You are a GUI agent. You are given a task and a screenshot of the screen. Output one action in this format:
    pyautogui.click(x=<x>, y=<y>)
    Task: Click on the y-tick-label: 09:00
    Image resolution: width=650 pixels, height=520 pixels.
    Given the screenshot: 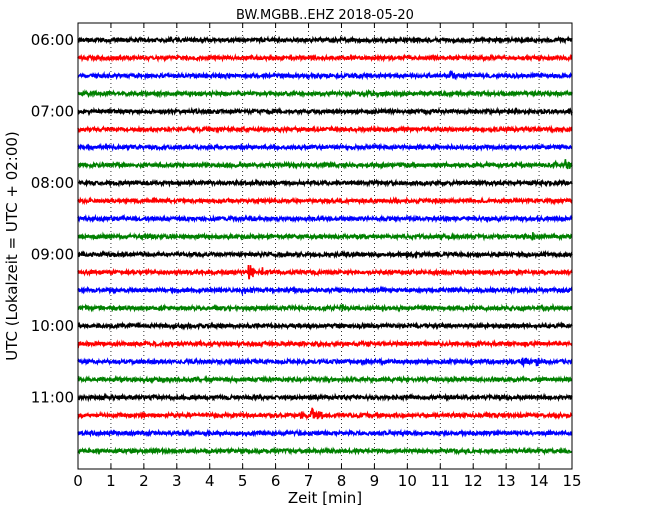 What is the action you would take?
    pyautogui.click(x=52, y=254)
    